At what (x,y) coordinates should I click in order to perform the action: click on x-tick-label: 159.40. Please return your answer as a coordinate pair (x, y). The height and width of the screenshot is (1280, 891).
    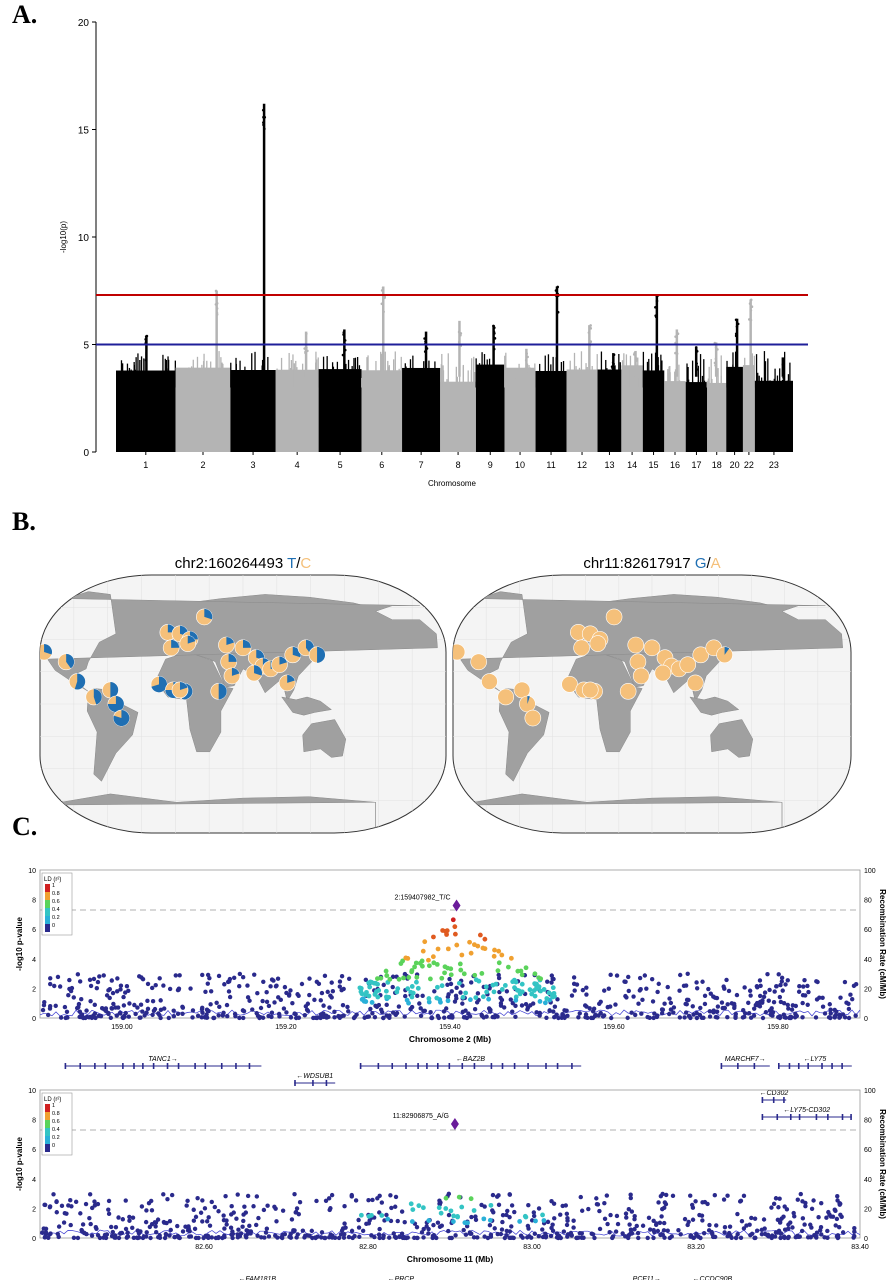
    Looking at the image, I should click on (450, 1027).